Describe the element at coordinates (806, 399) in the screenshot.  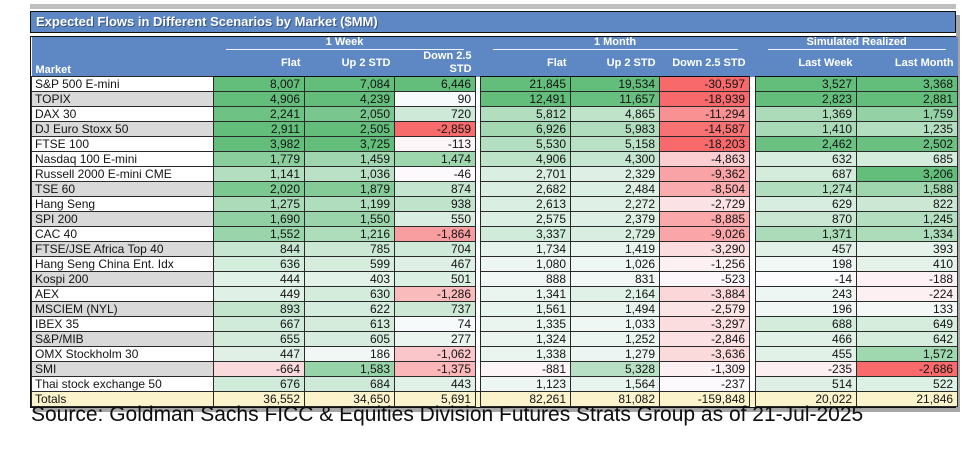
I see `totals-value-cell: 20,022` at that location.